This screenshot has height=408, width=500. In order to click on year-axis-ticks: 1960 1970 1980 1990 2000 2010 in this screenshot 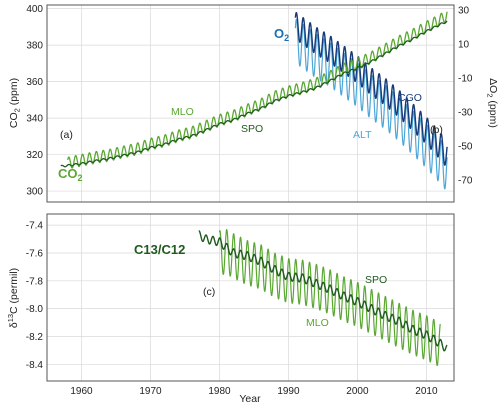, I will do `click(254, 391)`.